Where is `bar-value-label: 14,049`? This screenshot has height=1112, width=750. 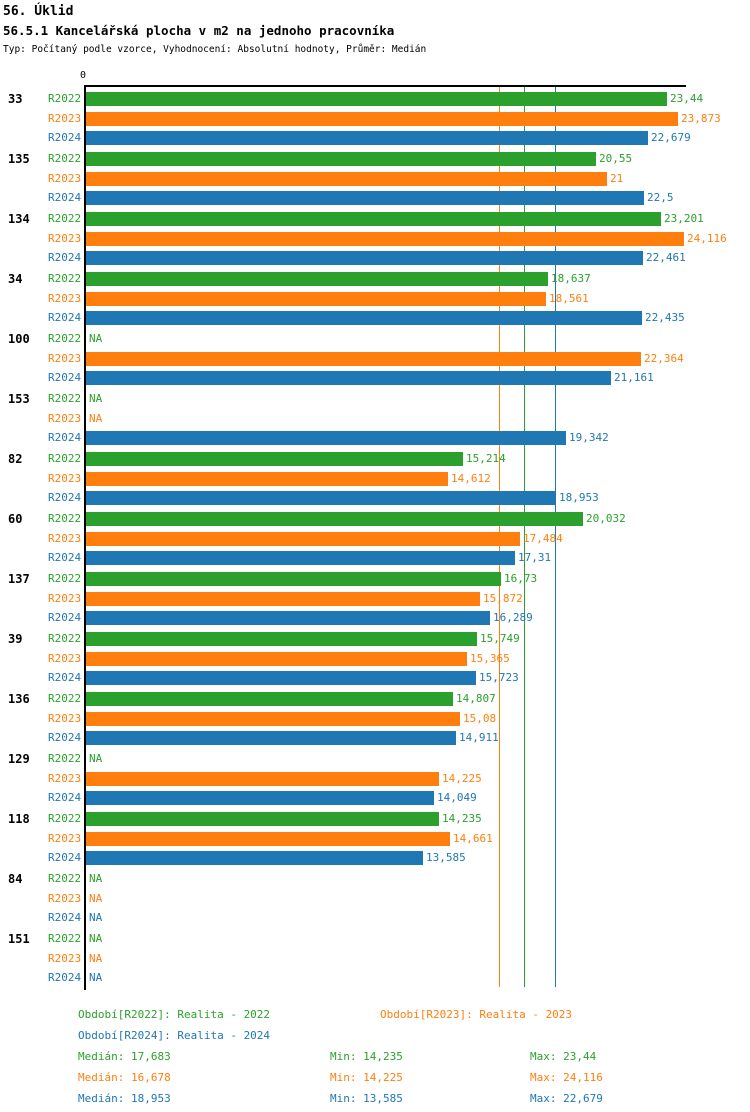
bar-value-label: 14,049 is located at coordinates (457, 797).